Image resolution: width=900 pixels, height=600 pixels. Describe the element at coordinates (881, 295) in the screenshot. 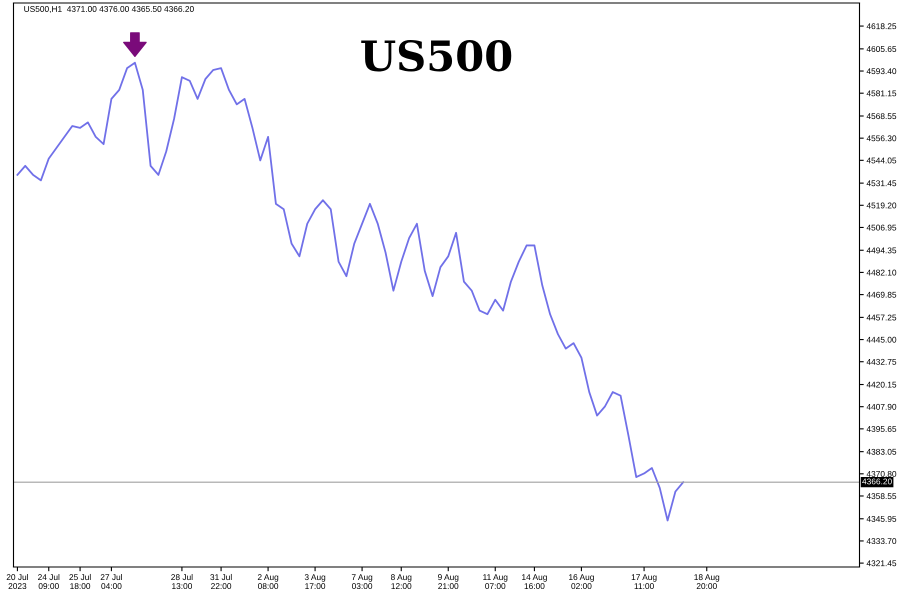

I see `y-tick-label: 4469.85` at that location.